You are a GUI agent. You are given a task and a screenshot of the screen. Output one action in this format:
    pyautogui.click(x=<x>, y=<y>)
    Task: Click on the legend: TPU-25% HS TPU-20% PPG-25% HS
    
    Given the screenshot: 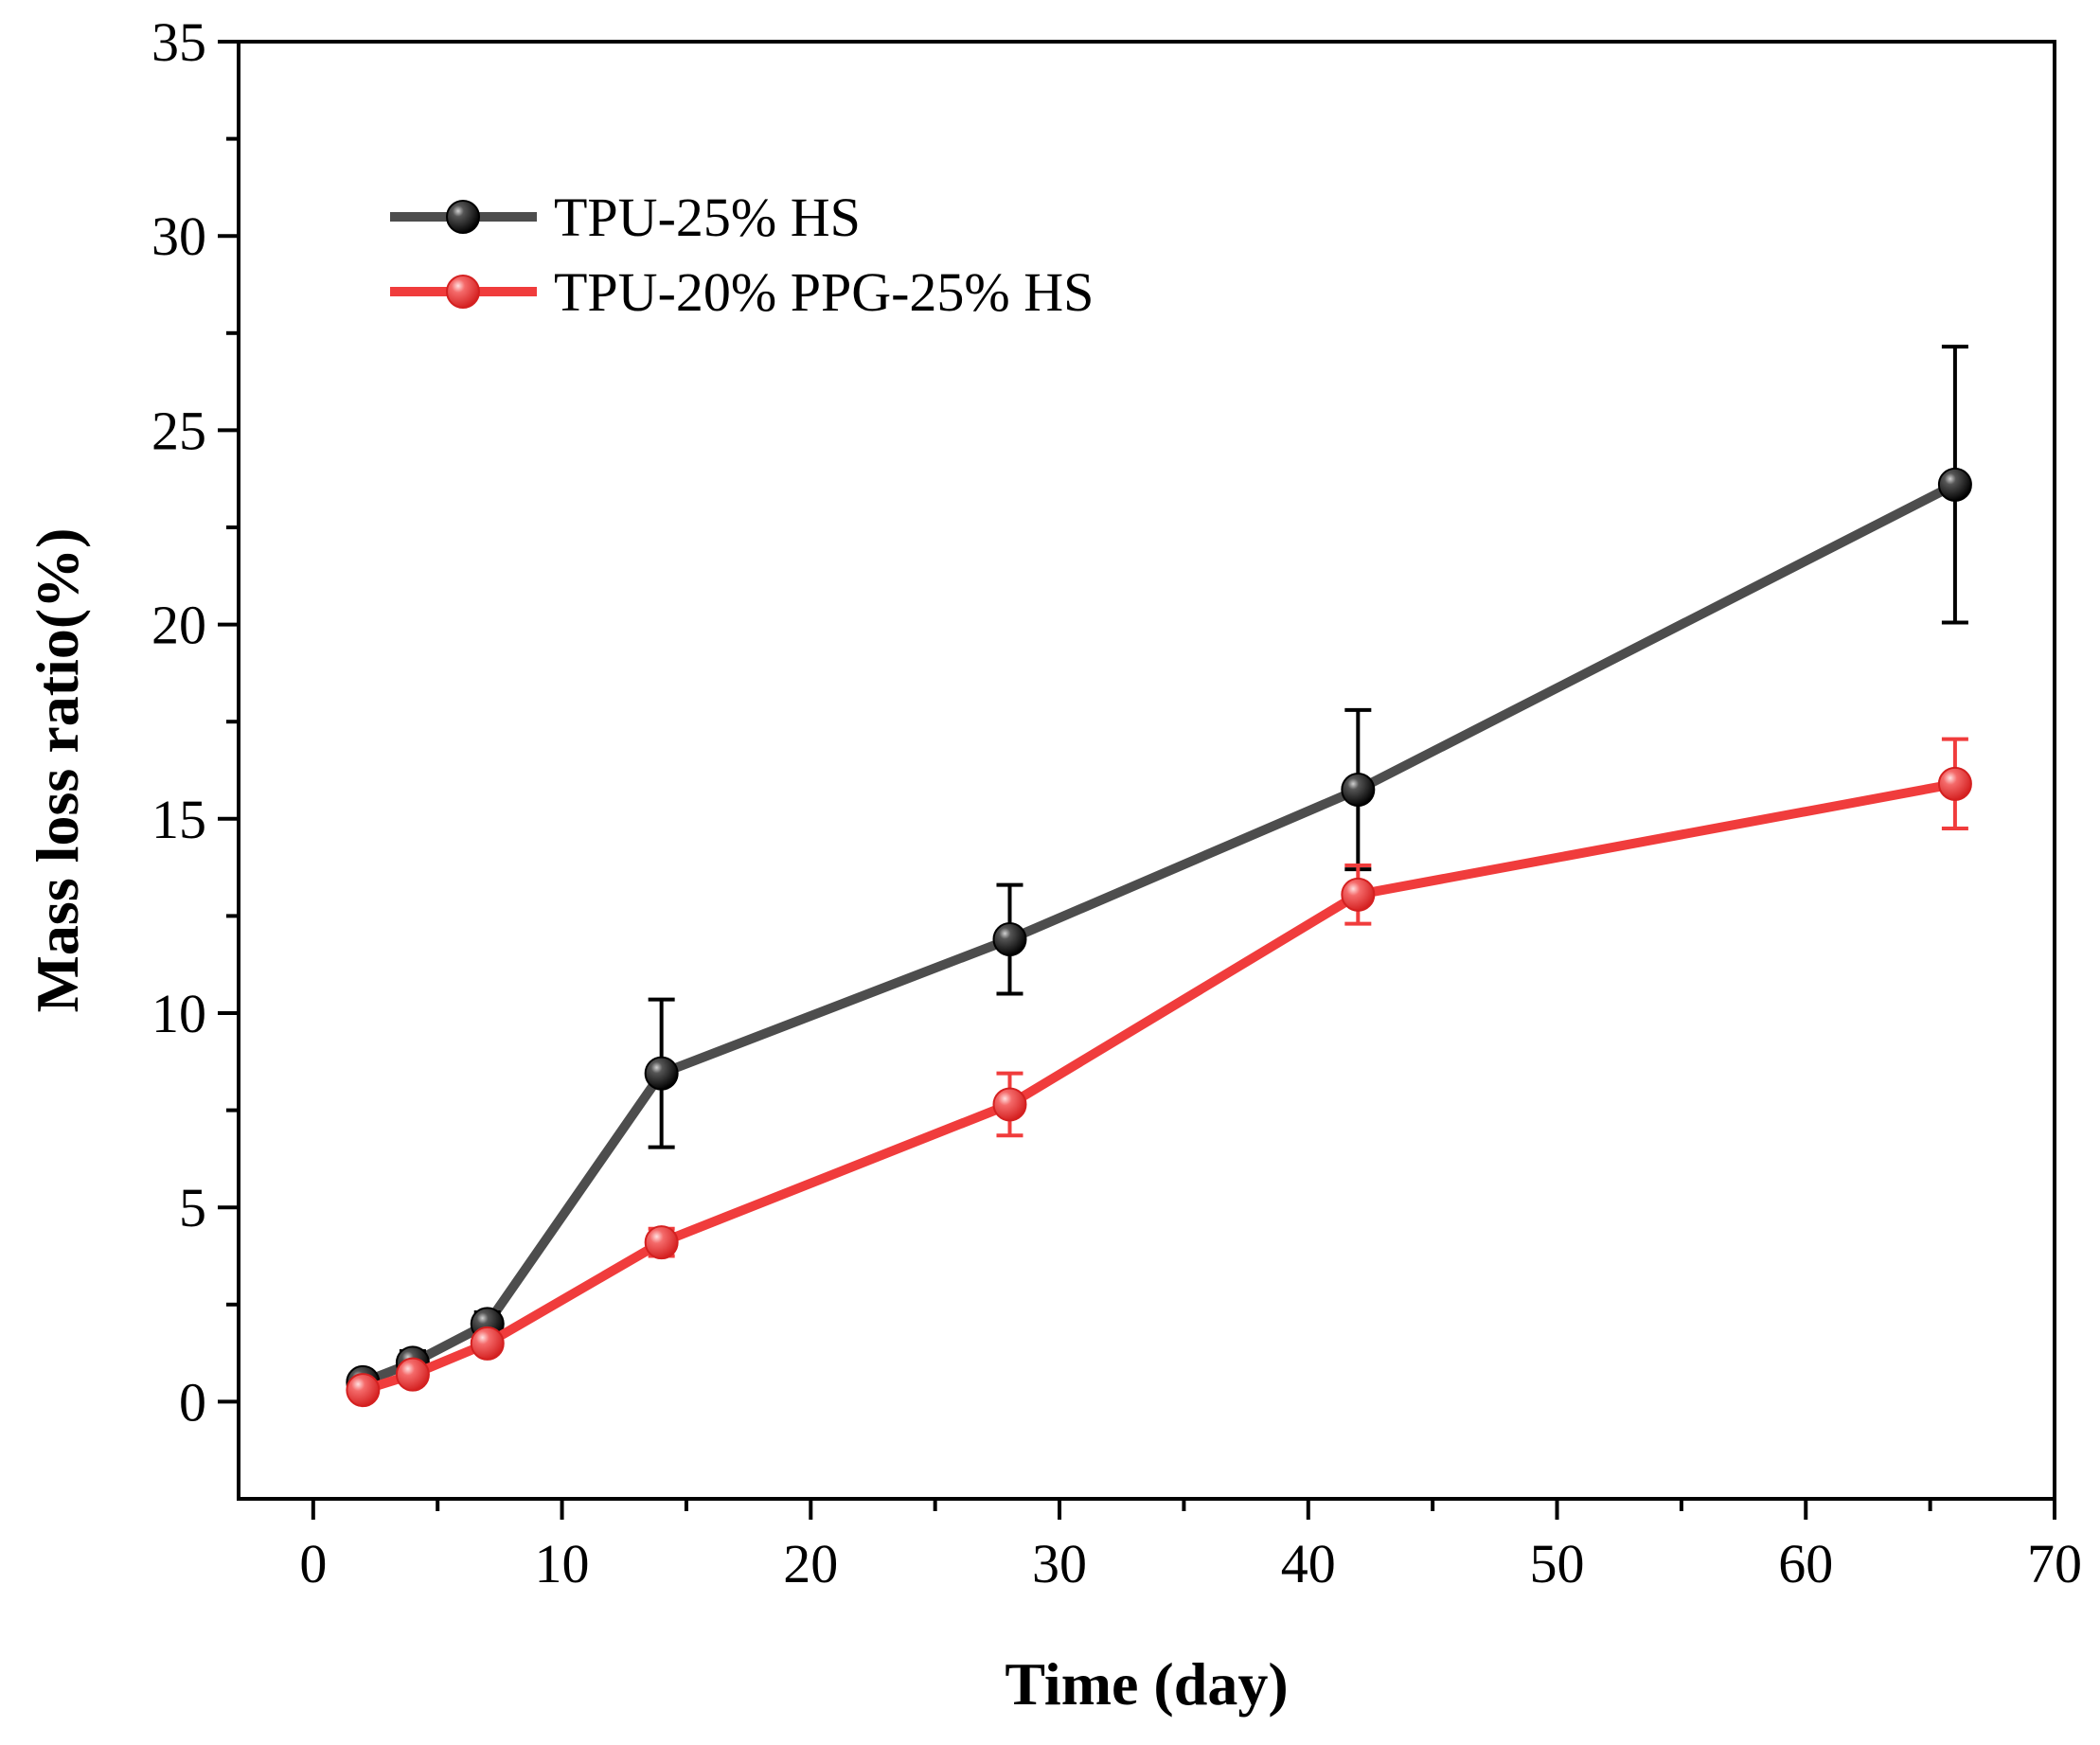 What is the action you would take?
    pyautogui.click(x=742, y=255)
    